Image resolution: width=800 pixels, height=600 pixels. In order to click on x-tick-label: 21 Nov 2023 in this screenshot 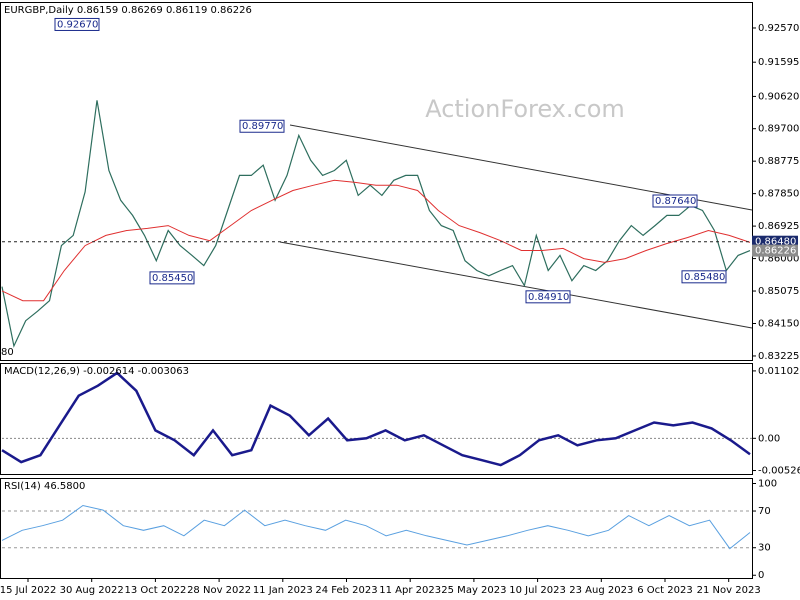, I will do `click(729, 590)`.